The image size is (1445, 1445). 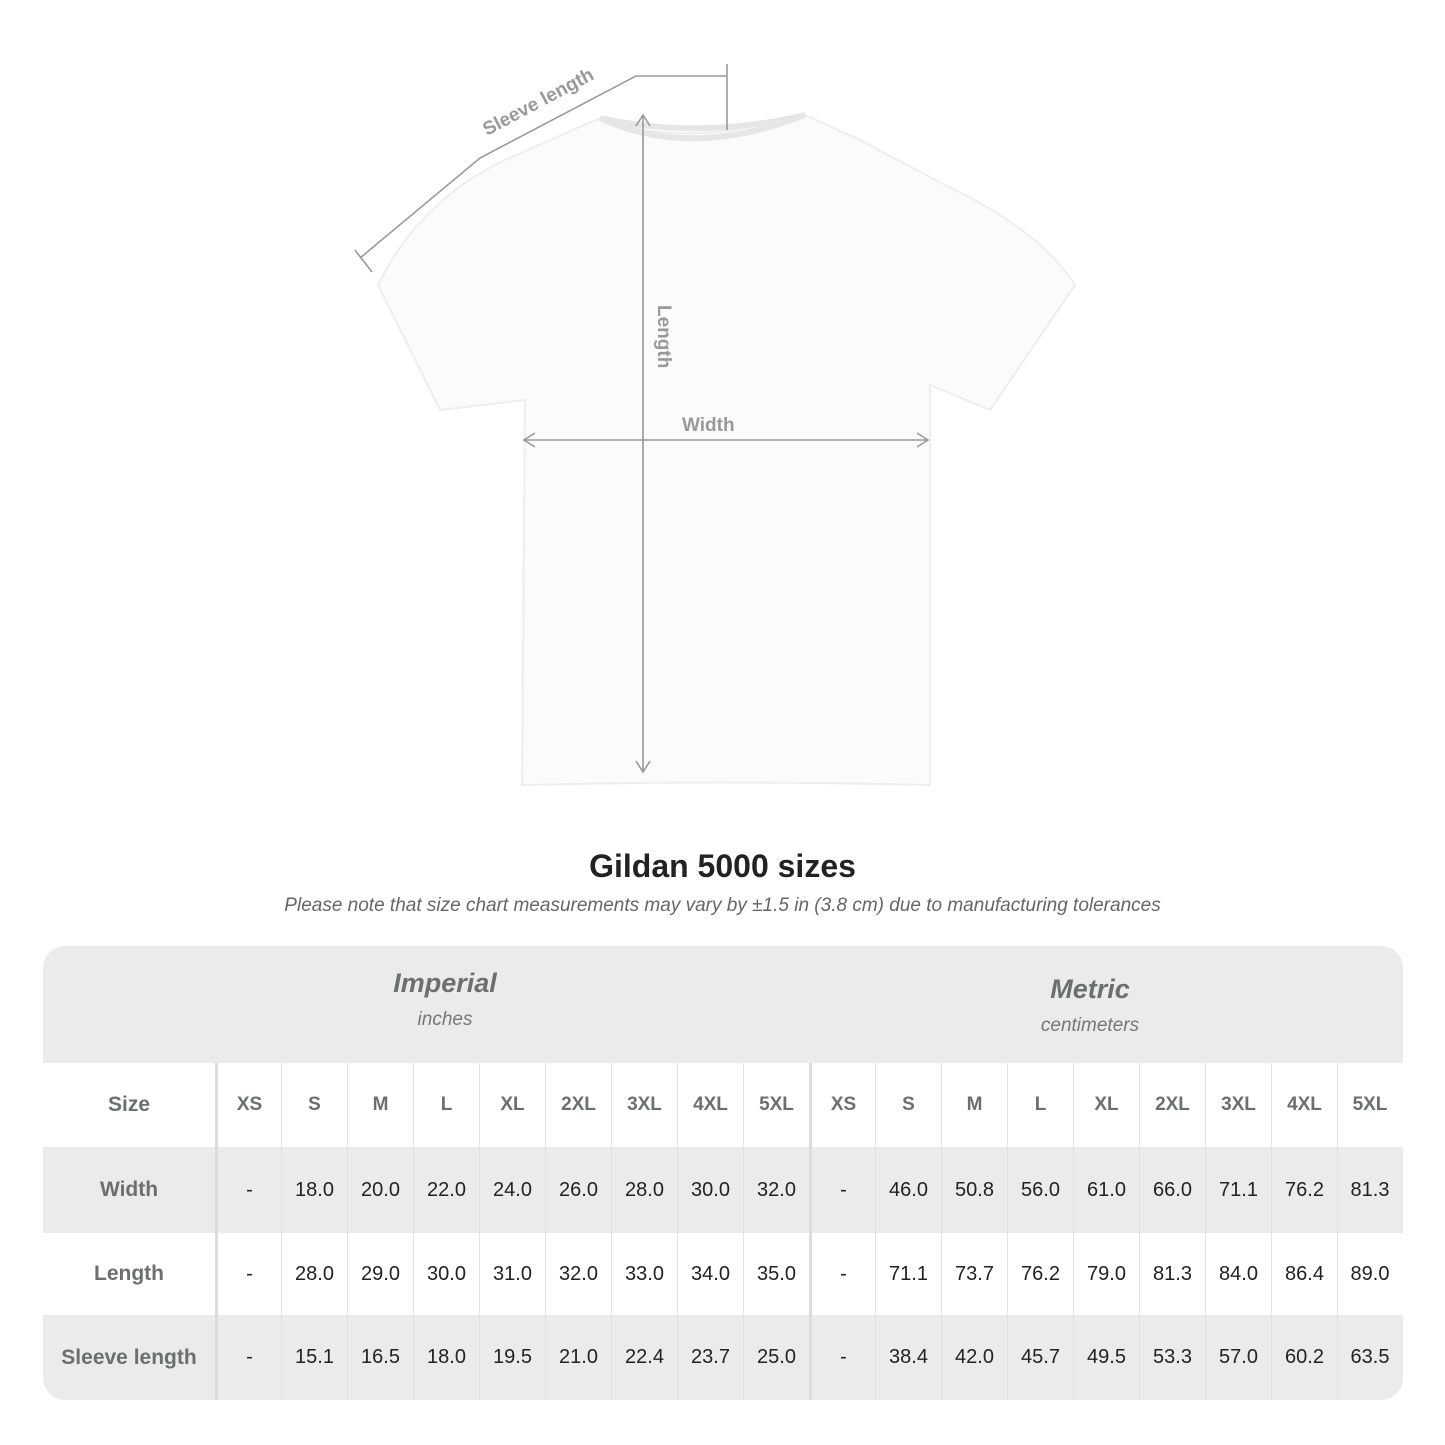 I want to click on imperial-value-cell: 34.0, so click(x=710, y=1274).